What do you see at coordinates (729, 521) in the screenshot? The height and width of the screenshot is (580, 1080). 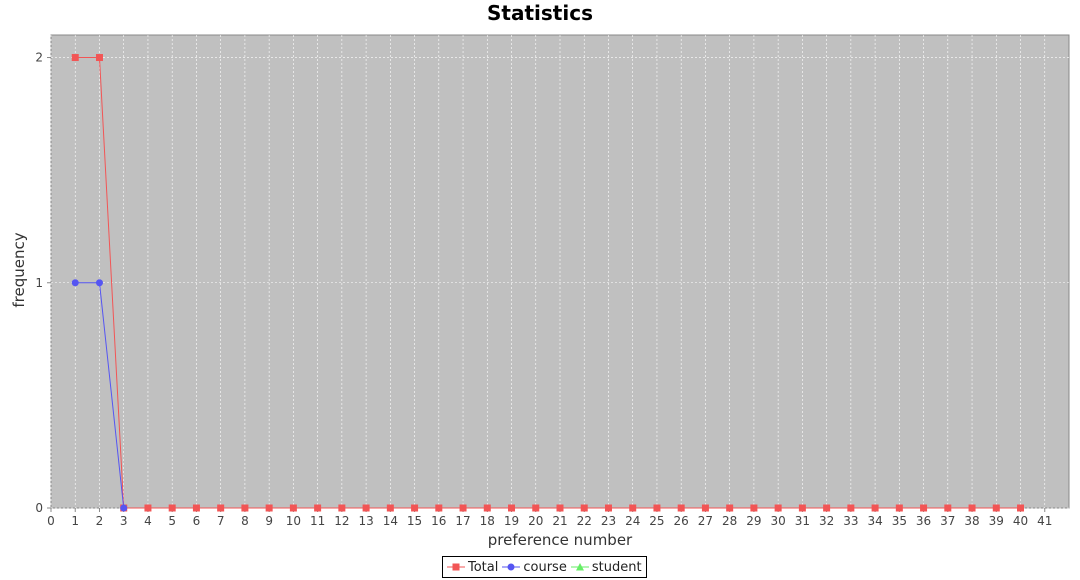 I see `x-tick-label: 28` at bounding box center [729, 521].